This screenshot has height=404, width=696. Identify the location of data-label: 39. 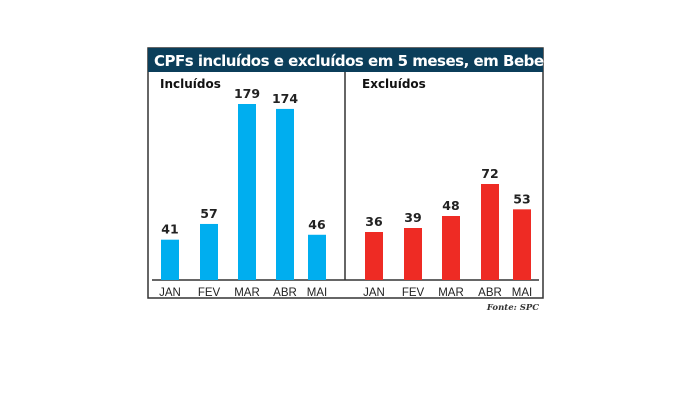
(412, 217).